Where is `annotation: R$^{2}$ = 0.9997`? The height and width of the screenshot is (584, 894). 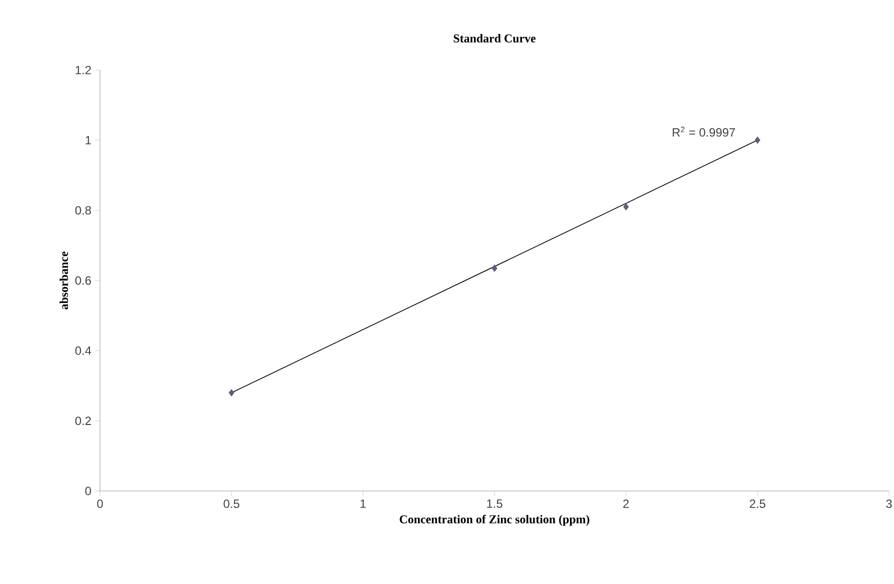
annotation: R$^{2}$ = 0.9997 is located at coordinates (703, 131).